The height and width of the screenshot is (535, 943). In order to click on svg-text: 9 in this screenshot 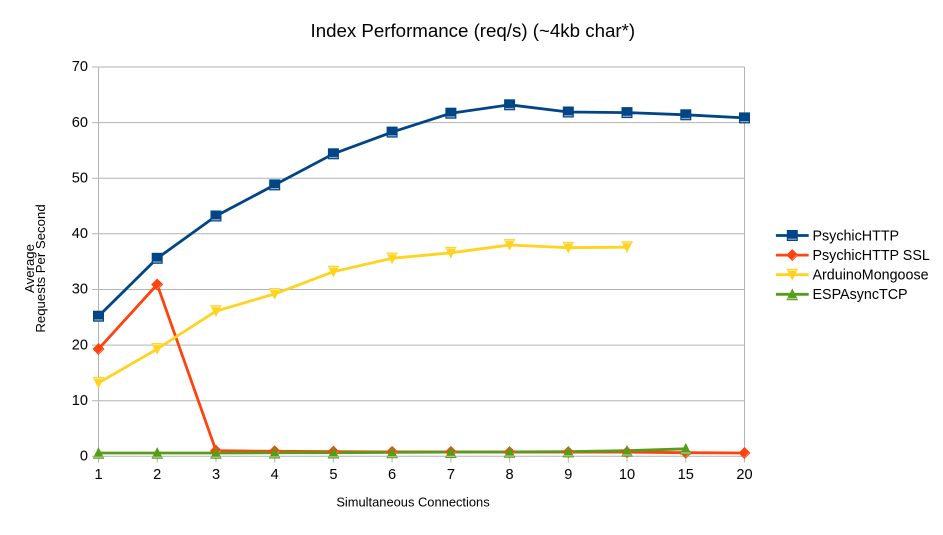, I will do `click(568, 475)`.